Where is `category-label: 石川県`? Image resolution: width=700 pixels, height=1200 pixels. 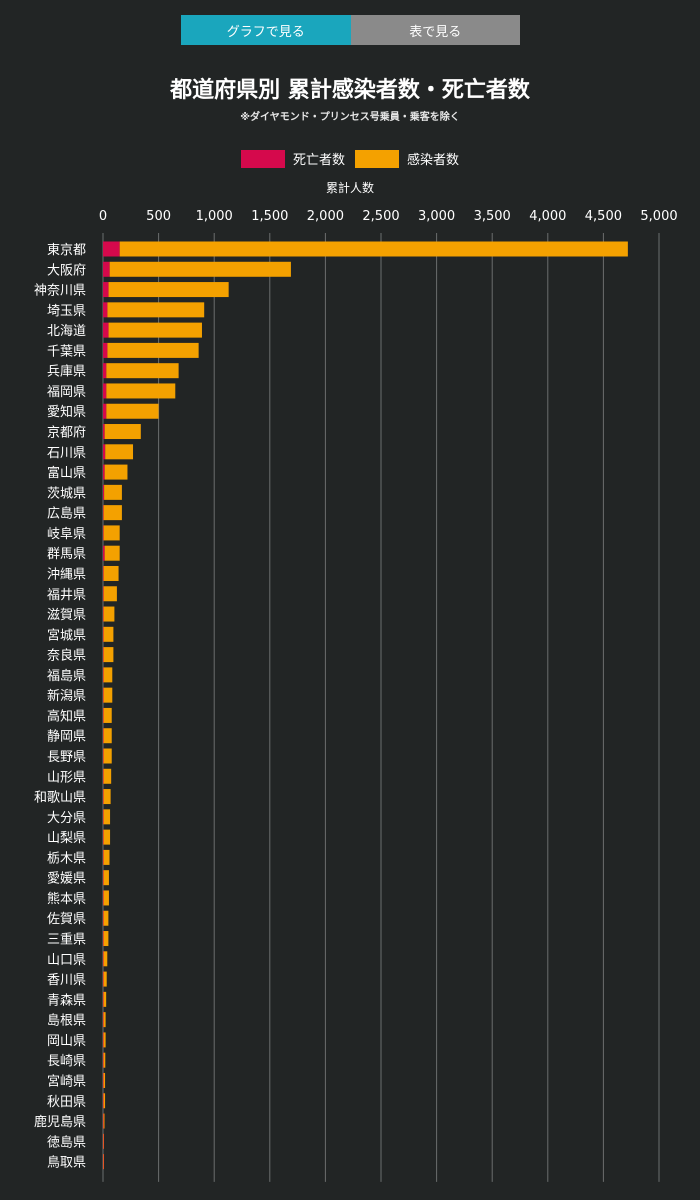
category-label: 石川県 is located at coordinates (66, 453).